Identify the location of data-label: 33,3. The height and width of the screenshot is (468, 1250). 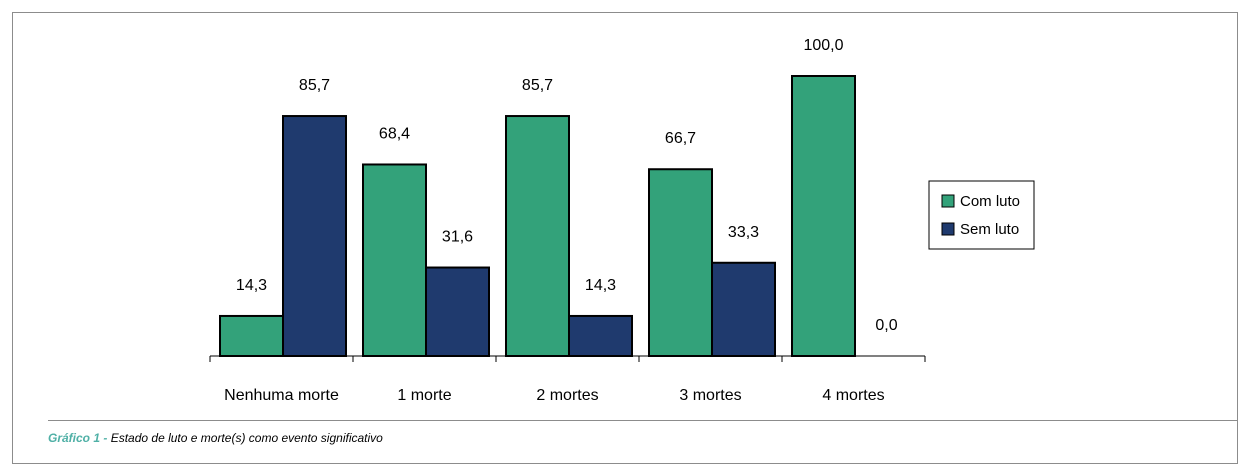
(743, 232).